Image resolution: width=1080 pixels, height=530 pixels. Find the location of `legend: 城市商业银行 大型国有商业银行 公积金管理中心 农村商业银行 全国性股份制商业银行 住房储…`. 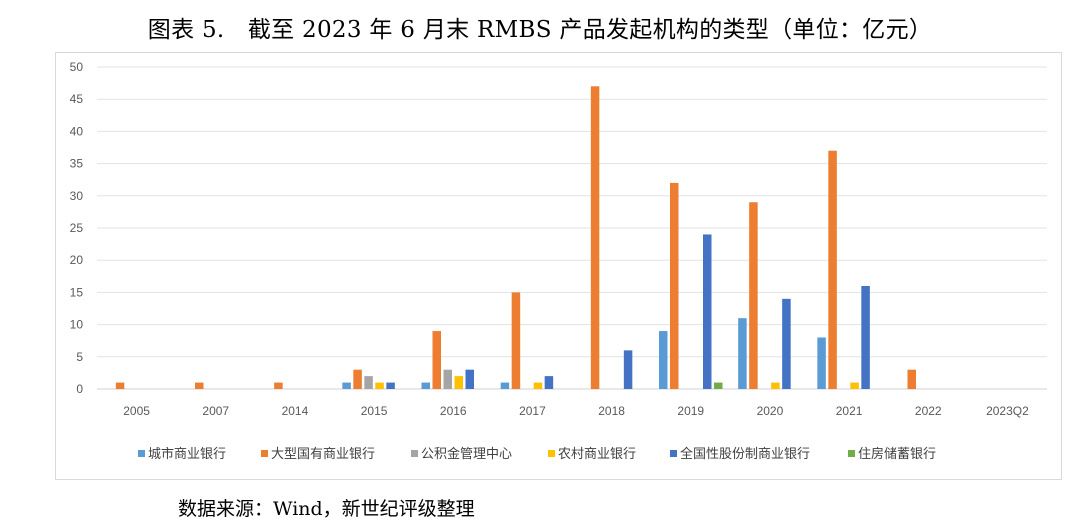

legend: 城市商业银行 大型国有商业银行 公积金管理中心 农村商业银行 全国性股份制商业银行 住房储… is located at coordinates (537, 454).